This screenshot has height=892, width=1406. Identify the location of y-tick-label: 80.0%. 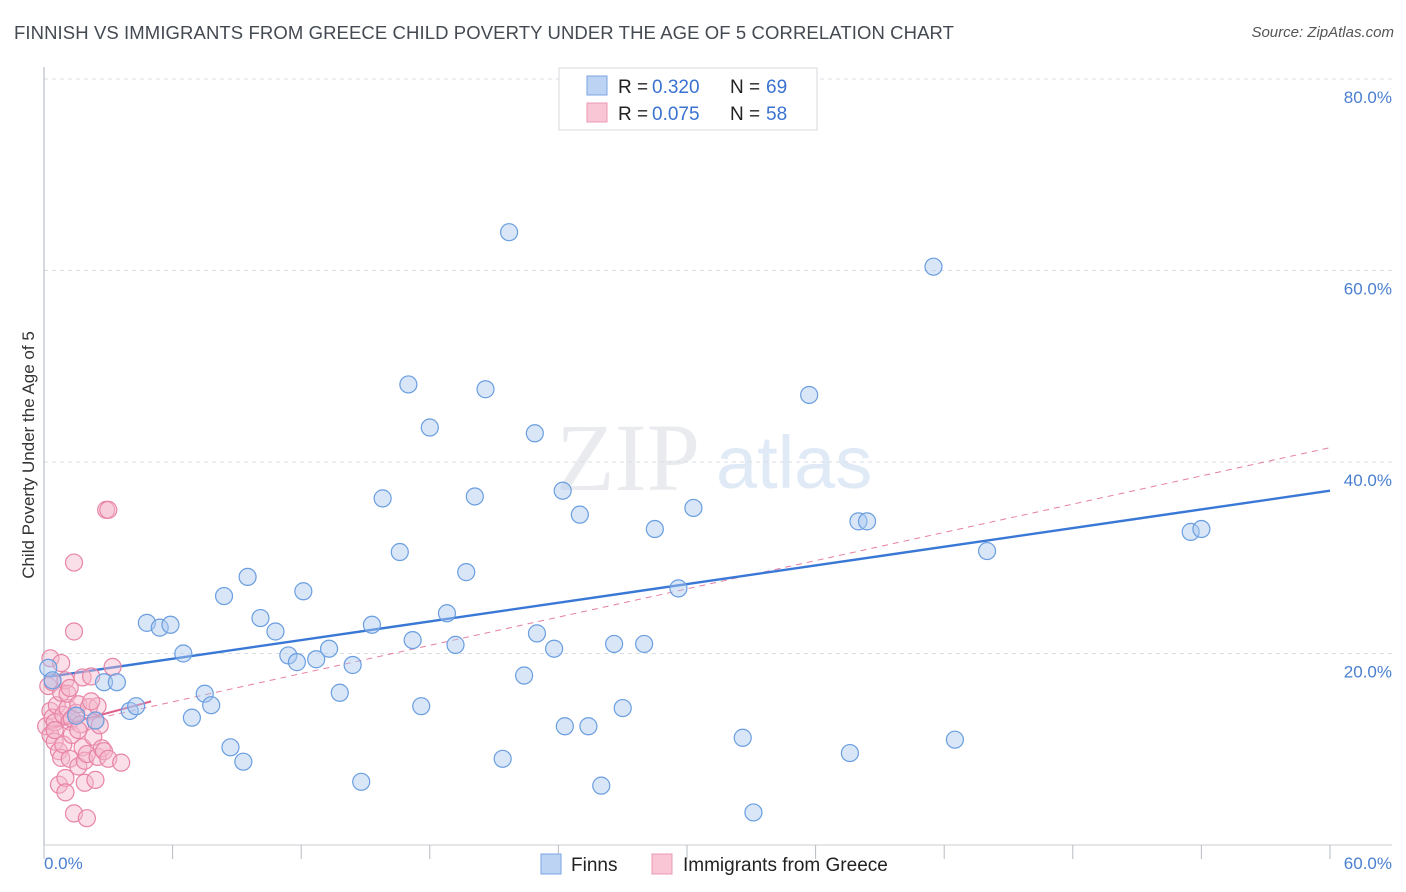
(1368, 97).